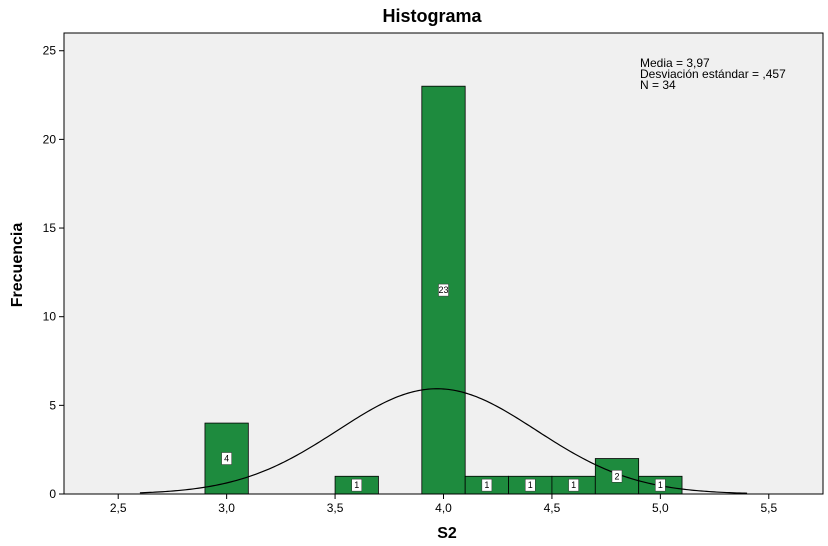 Image resolution: width=828 pixels, height=546 pixels. What do you see at coordinates (675, 63) in the screenshot?
I see `stats-mean: Media = 3,97` at bounding box center [675, 63].